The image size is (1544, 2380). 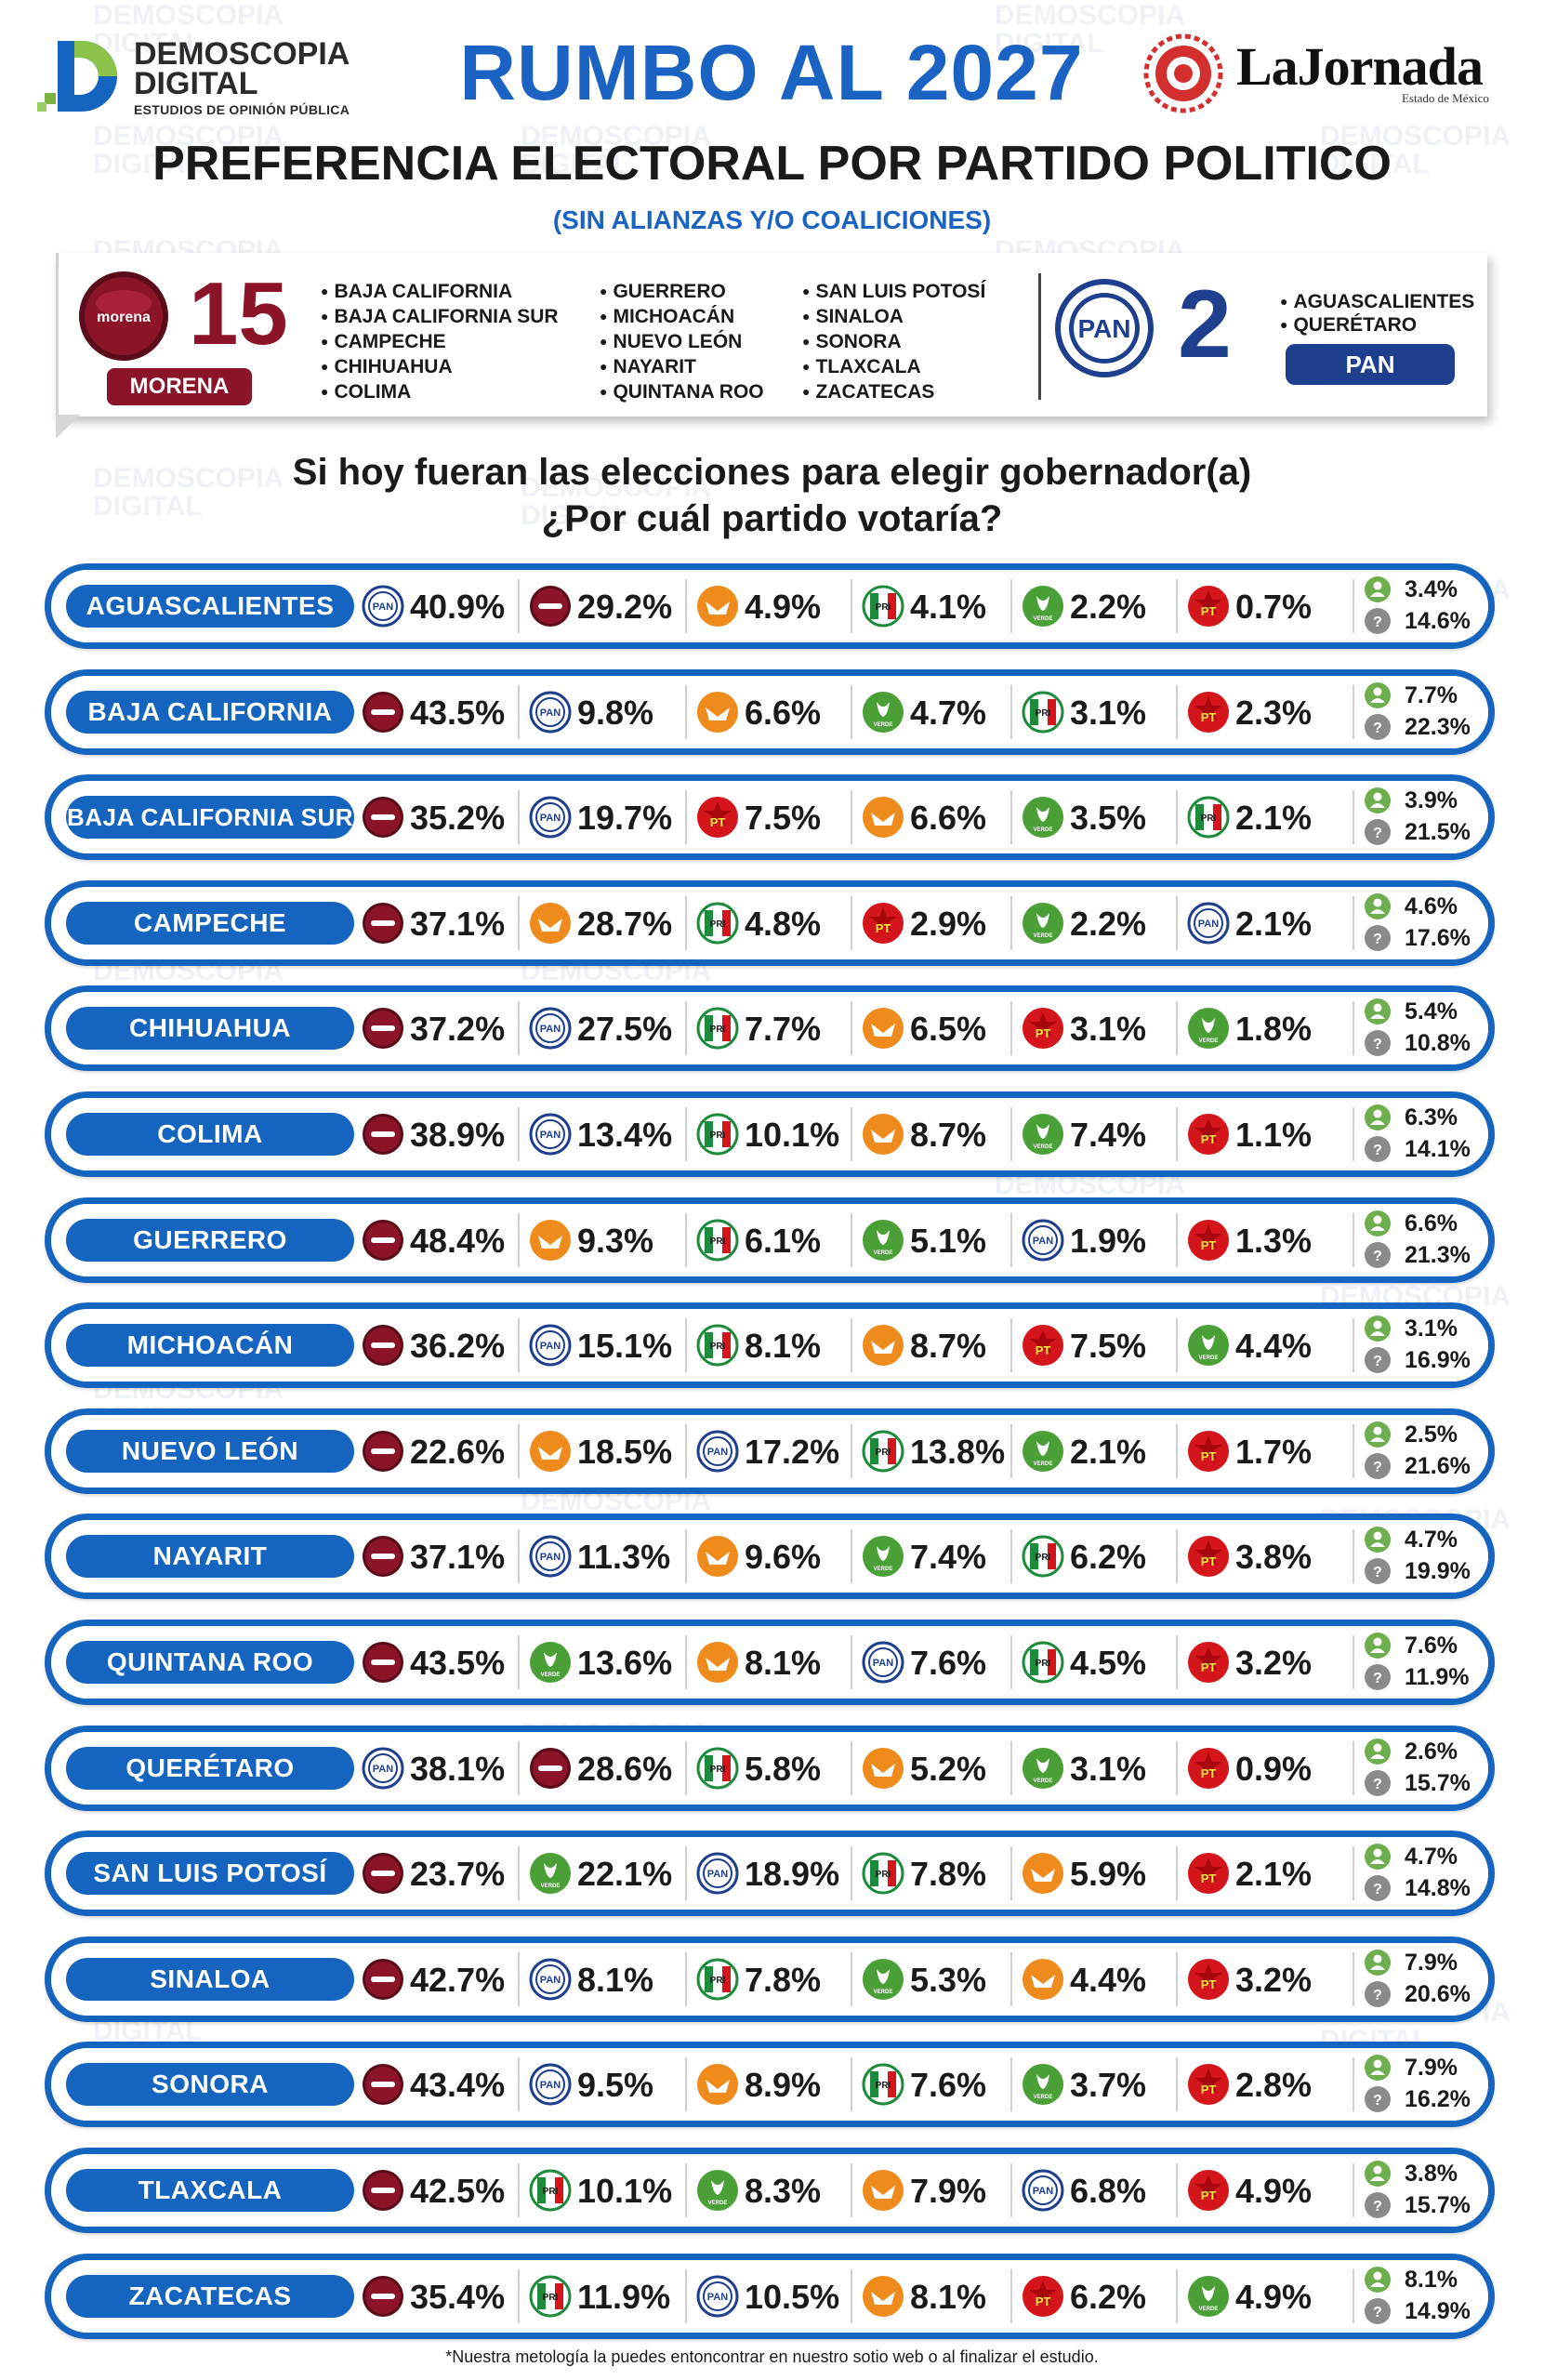 What do you see at coordinates (1432, 2280) in the screenshot?
I see `other-percentage: 8.1%` at bounding box center [1432, 2280].